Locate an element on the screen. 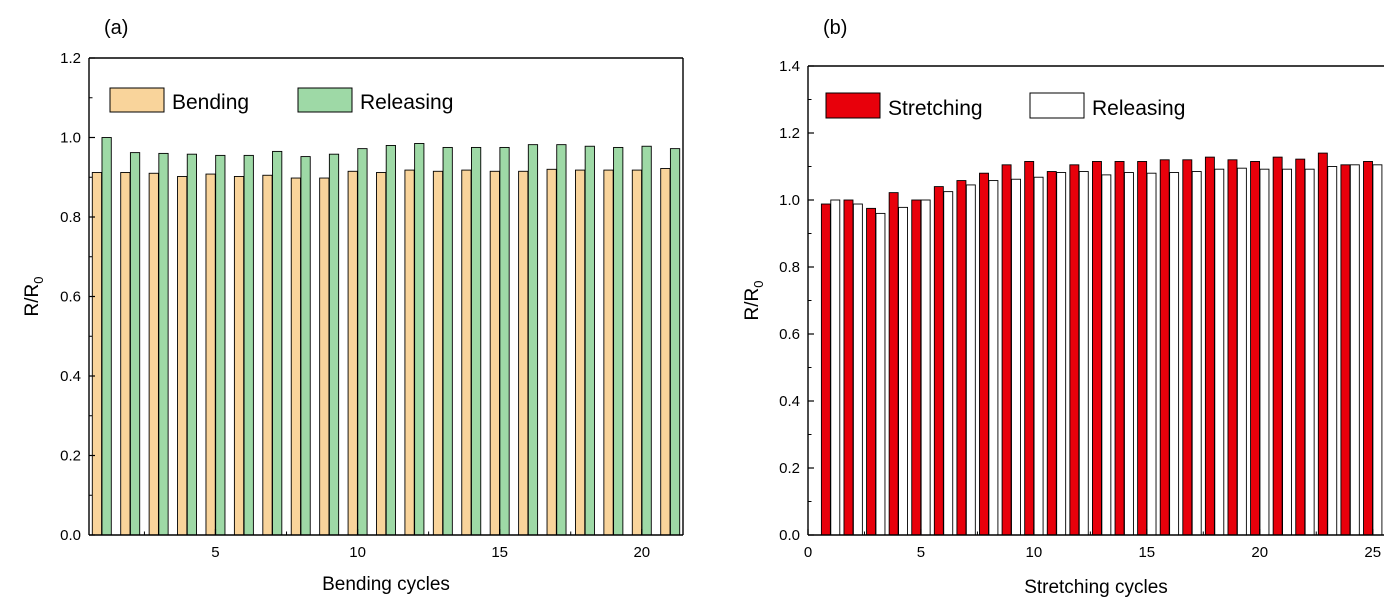  y-tick-label: 1.0 is located at coordinates (789, 200).